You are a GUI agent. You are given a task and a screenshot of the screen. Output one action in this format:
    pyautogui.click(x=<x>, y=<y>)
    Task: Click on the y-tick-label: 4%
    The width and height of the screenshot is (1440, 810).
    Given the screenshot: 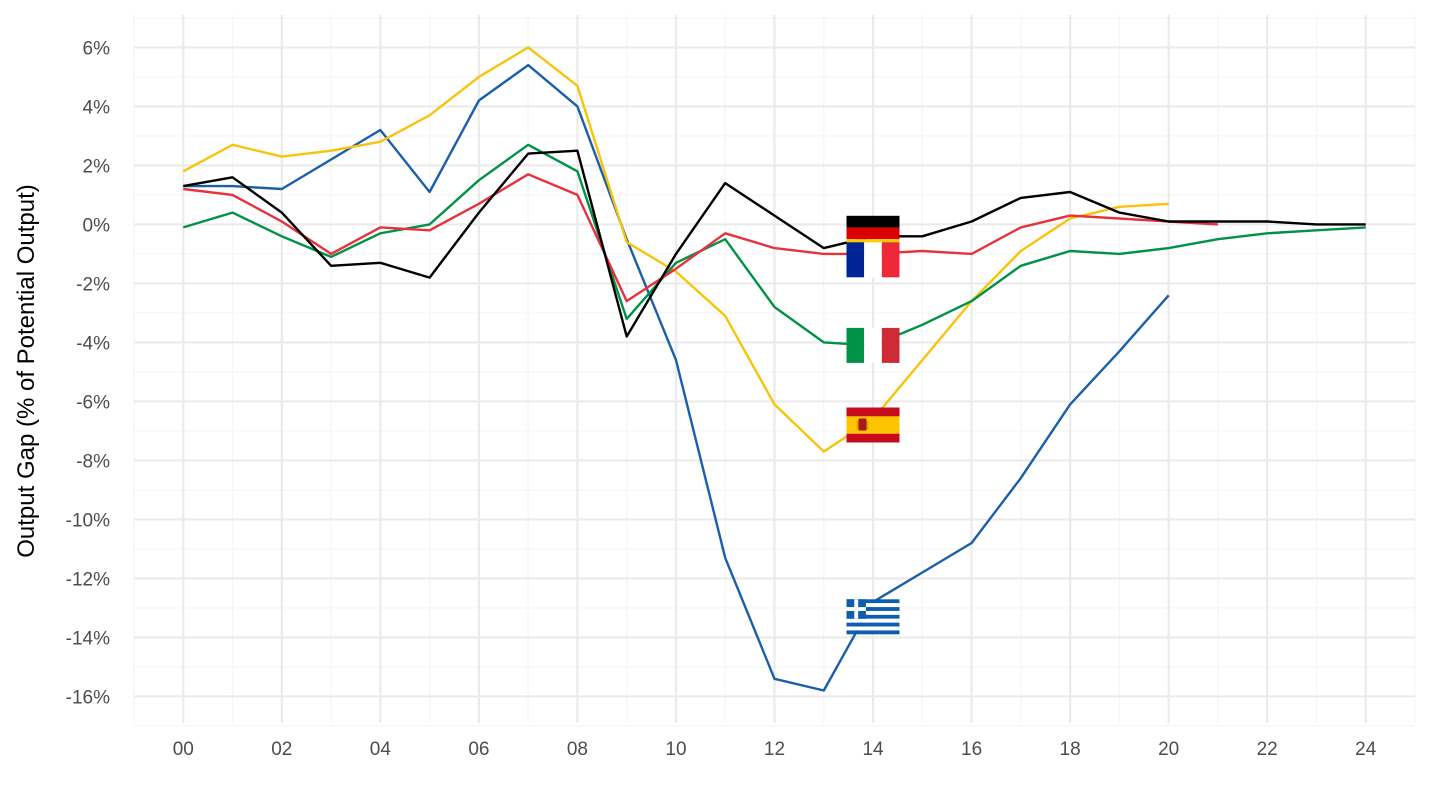 What is the action you would take?
    pyautogui.click(x=97, y=107)
    